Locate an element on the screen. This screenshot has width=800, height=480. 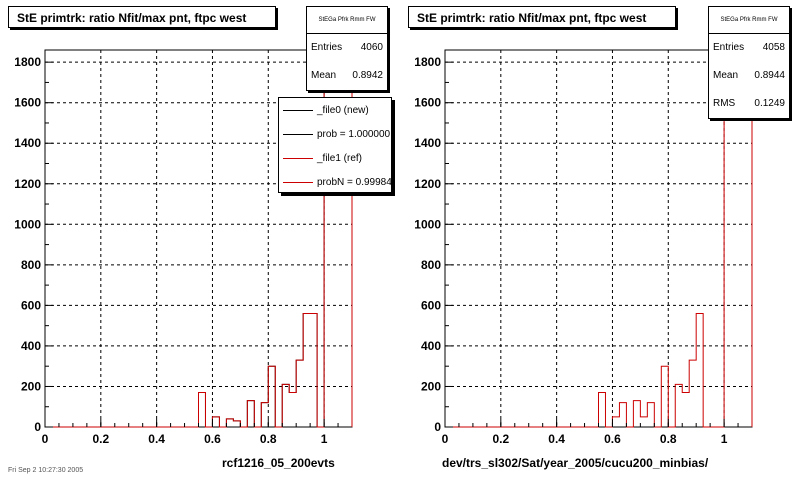
legend-entry: _file1 (ref) is located at coordinates (335, 158).